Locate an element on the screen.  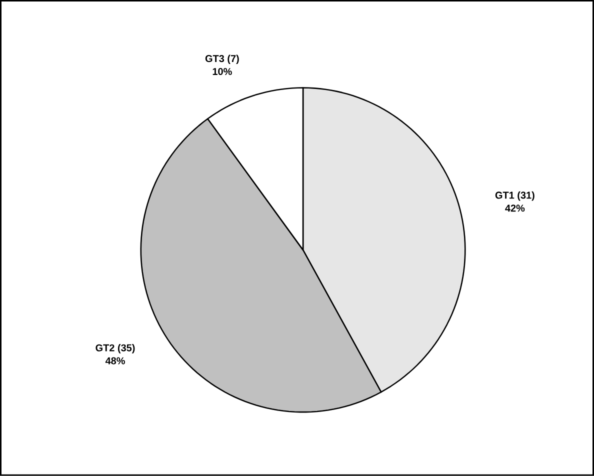
slice-label: GT2 (35) is located at coordinates (115, 349).